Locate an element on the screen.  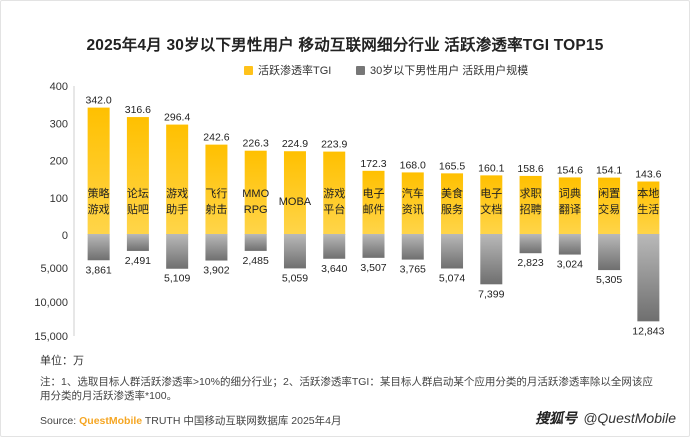
y-tick-top-4: 400 is located at coordinates (59, 87).